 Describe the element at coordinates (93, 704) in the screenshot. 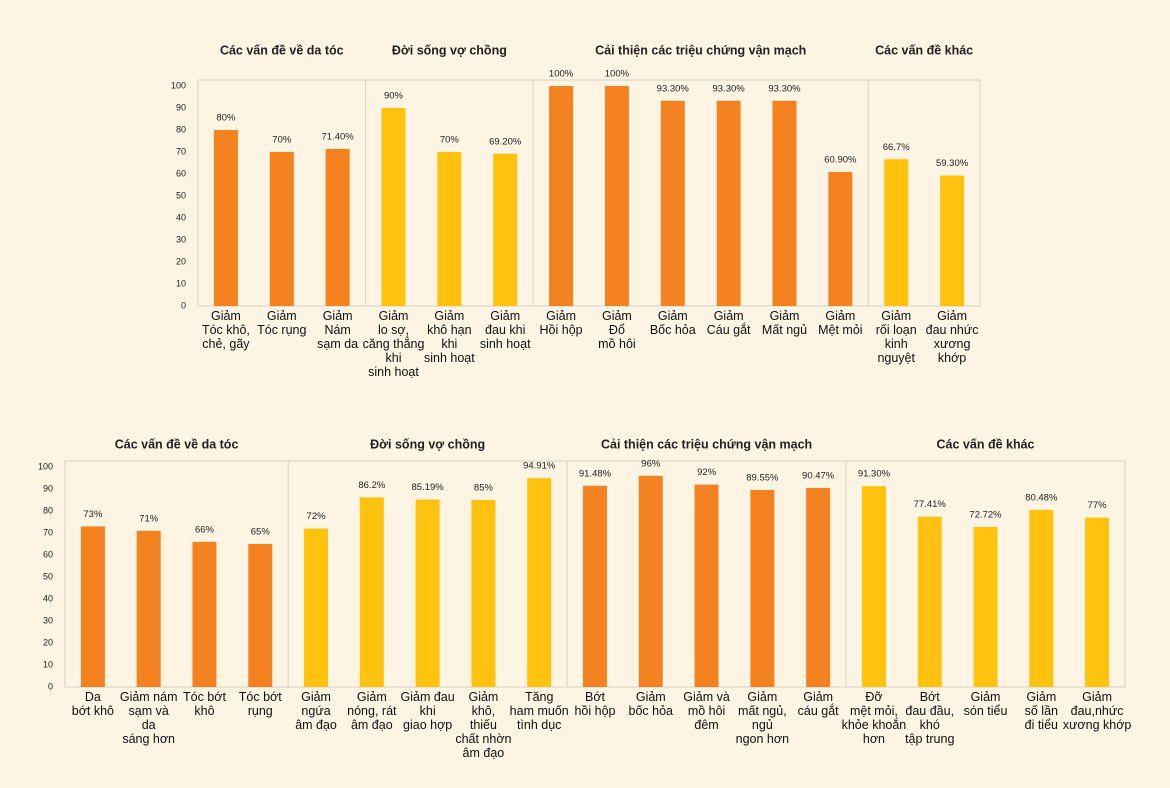

I see `category-label: Da bớt khô` at that location.